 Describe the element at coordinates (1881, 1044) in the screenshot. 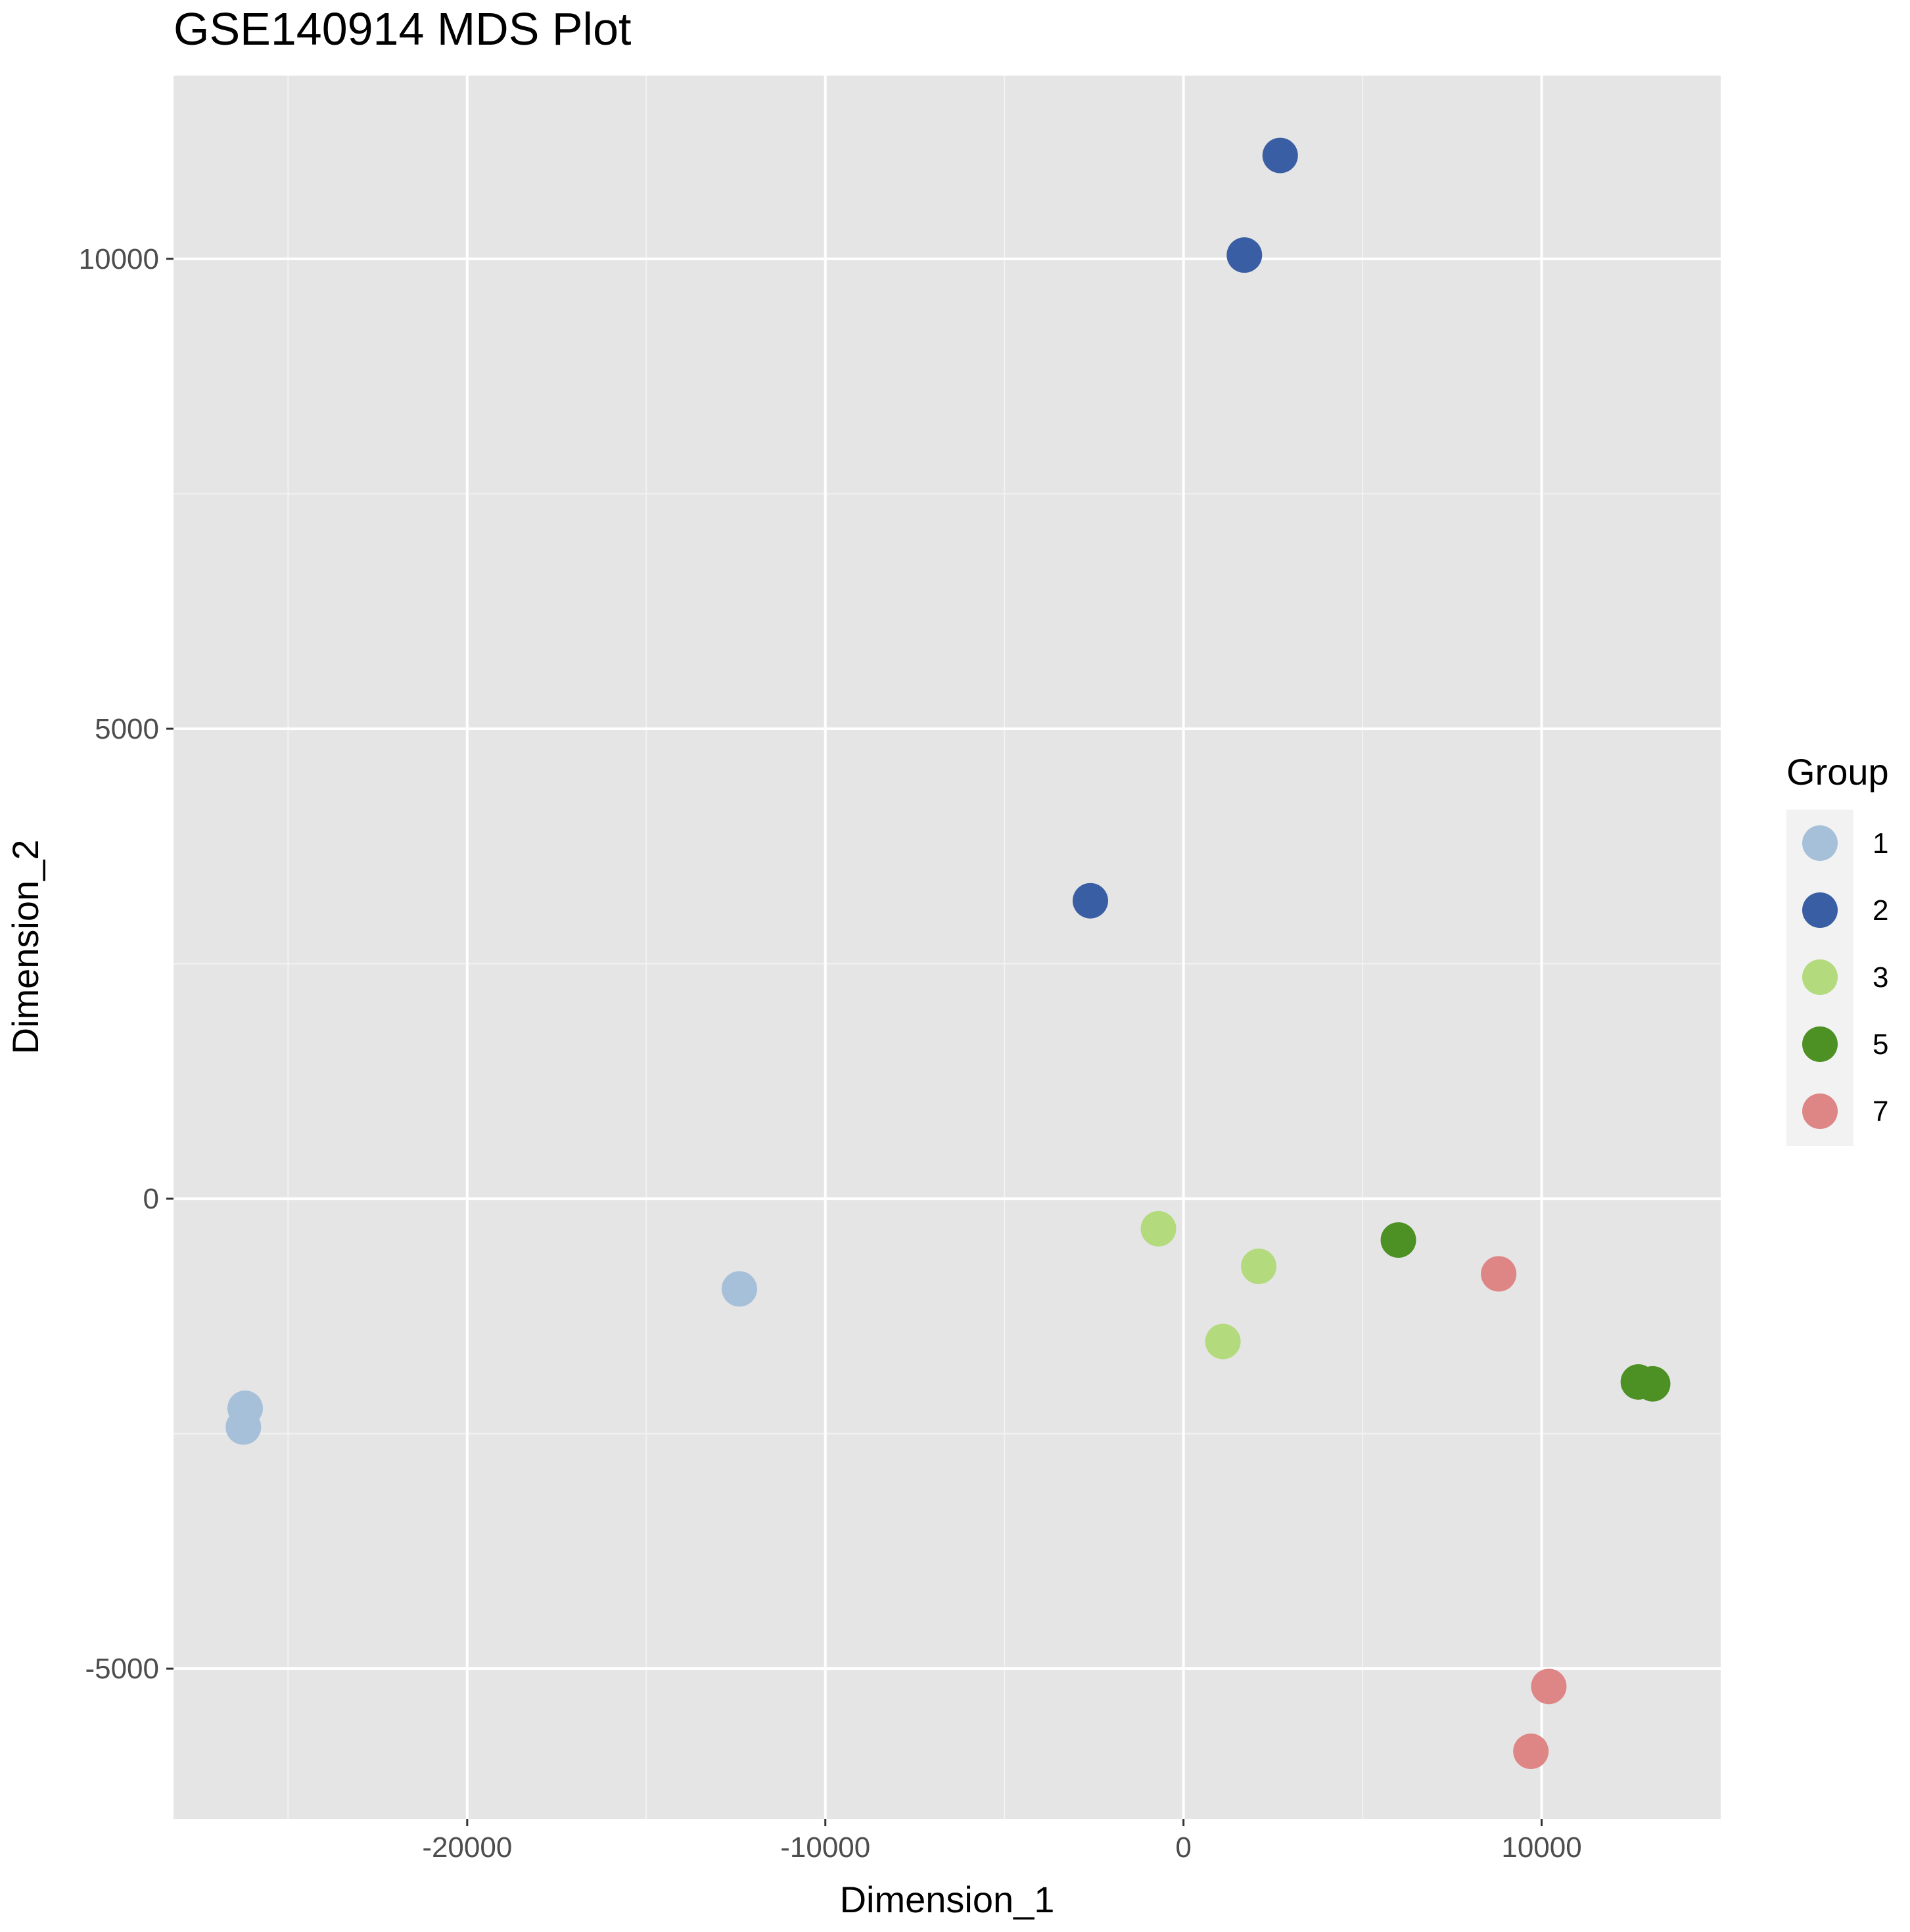

I see `legend-label-5: 5` at that location.